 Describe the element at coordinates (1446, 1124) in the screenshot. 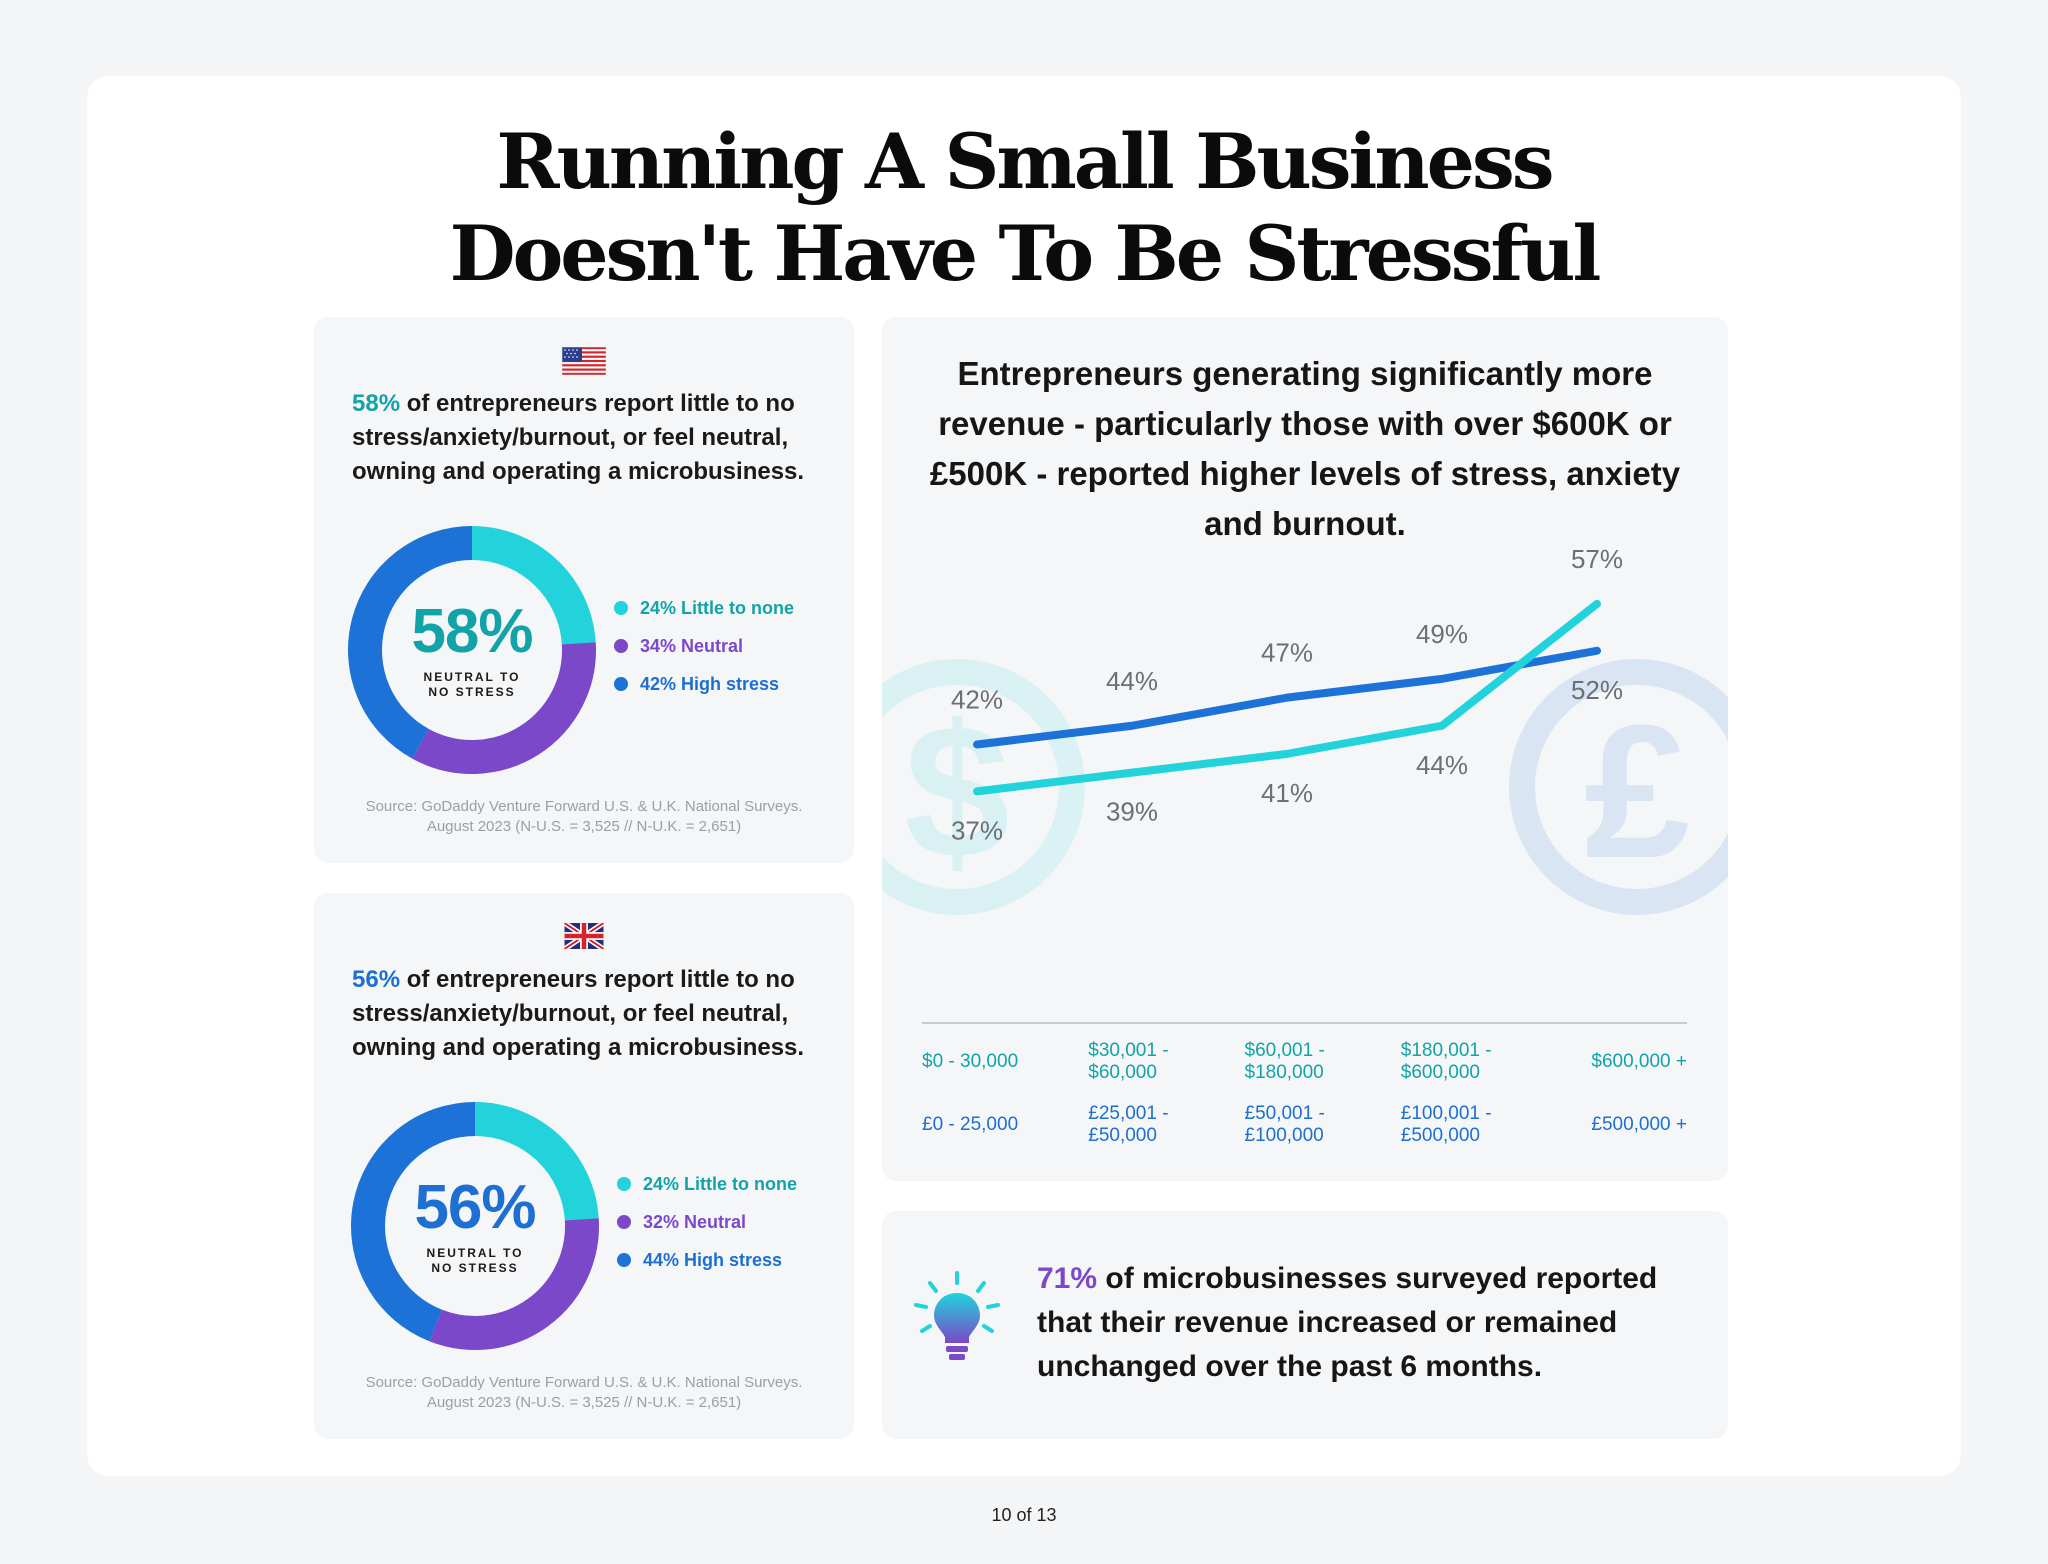

I see `axis-tick-label: £100,001 - £500,000` at that location.